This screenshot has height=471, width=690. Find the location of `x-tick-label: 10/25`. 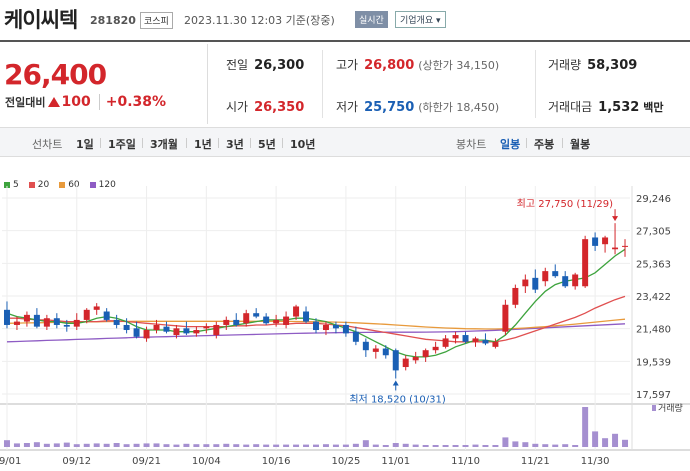

x-tick-label: 10/25 is located at coordinates (345, 461).